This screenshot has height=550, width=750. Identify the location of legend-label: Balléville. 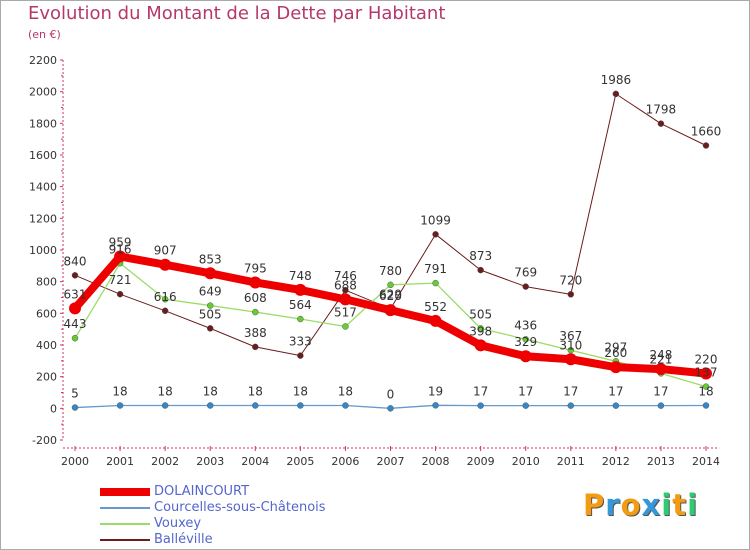
(183, 539).